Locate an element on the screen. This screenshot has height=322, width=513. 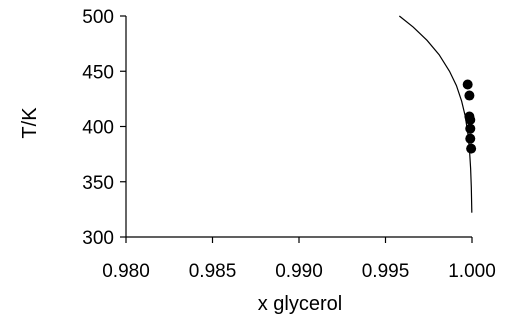
x-tick-label: 0.985 is located at coordinates (213, 271).